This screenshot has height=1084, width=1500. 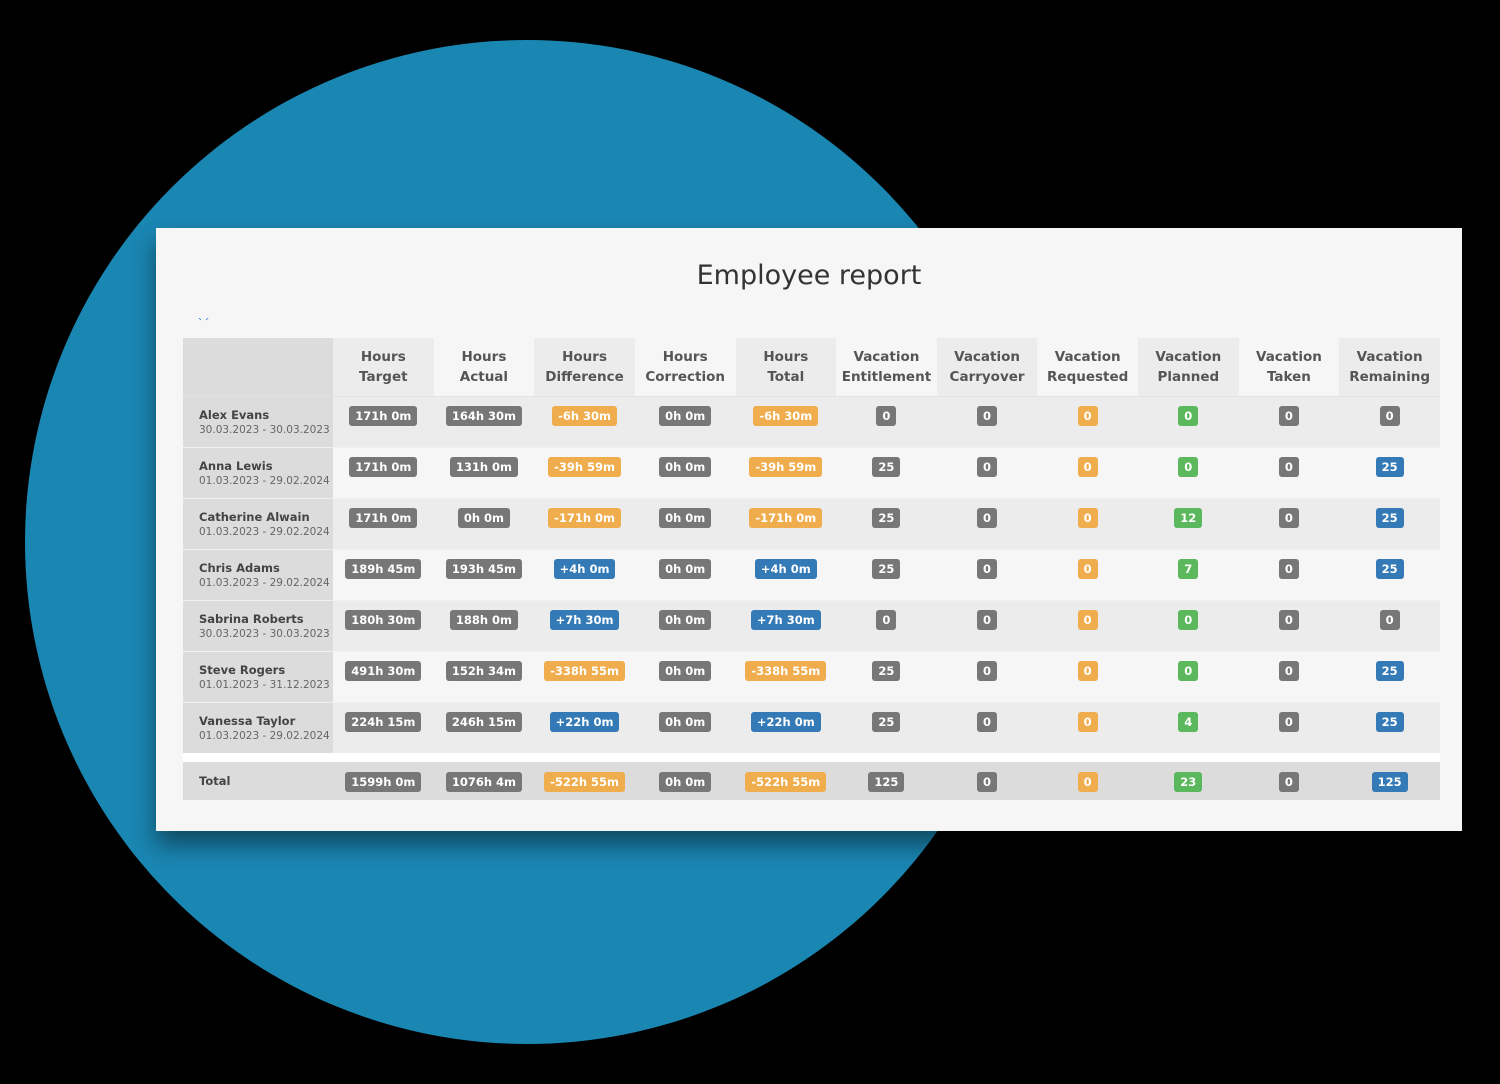 I want to click on value-cell: -6h 30m, so click(x=584, y=422).